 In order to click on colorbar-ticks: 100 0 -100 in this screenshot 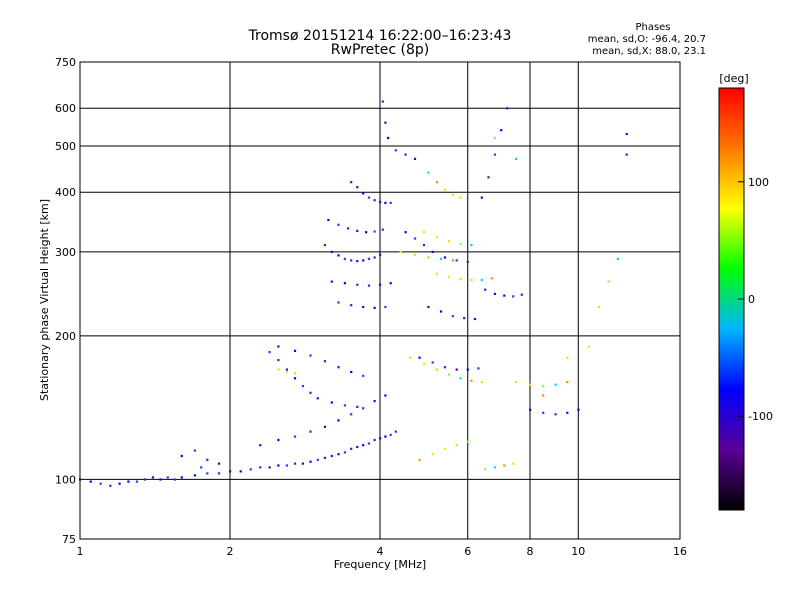, I will do `click(755, 299)`.